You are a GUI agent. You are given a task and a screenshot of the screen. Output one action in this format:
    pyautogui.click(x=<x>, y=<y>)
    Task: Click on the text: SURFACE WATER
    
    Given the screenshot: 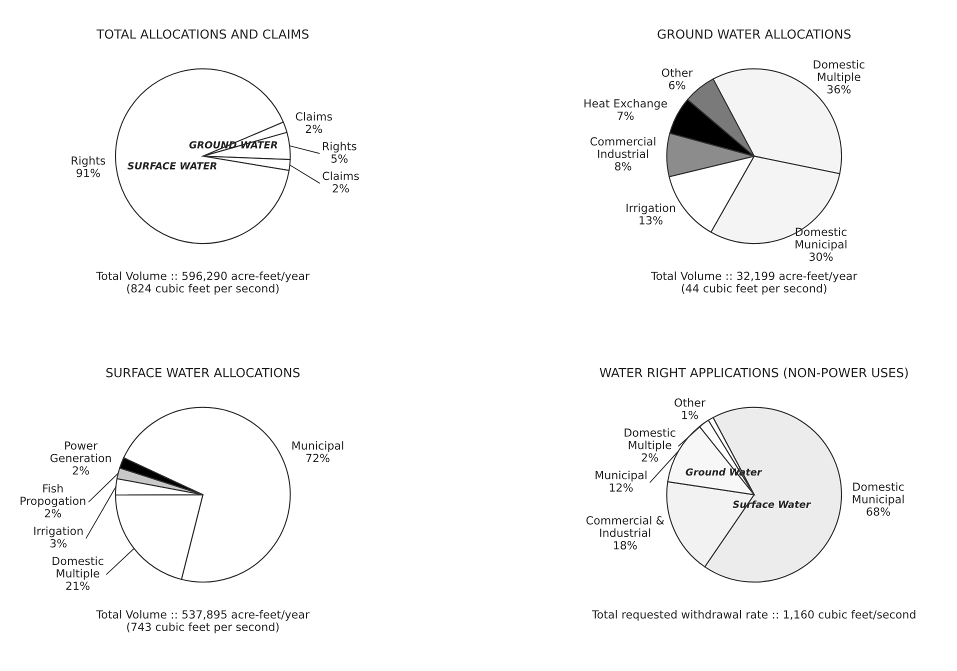 What is the action you would take?
    pyautogui.click(x=172, y=166)
    